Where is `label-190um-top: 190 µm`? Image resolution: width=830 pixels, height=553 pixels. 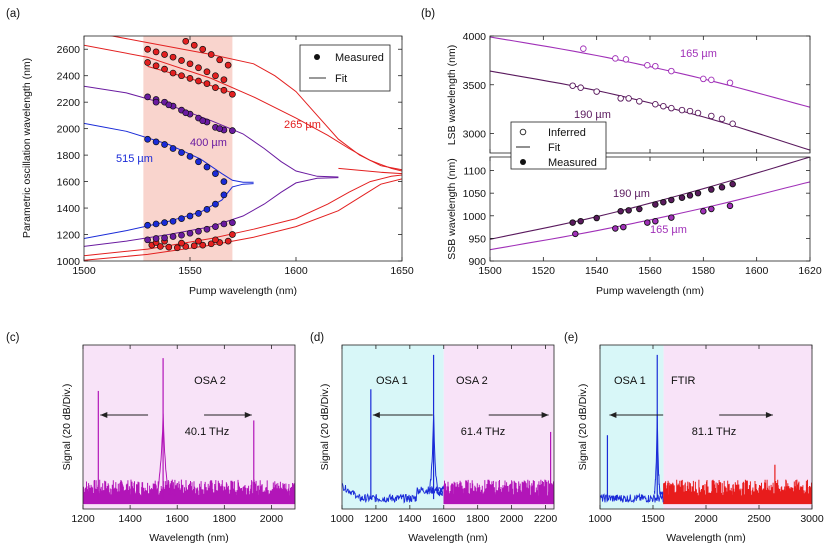 label-190um-top: 190 µm is located at coordinates (592, 115).